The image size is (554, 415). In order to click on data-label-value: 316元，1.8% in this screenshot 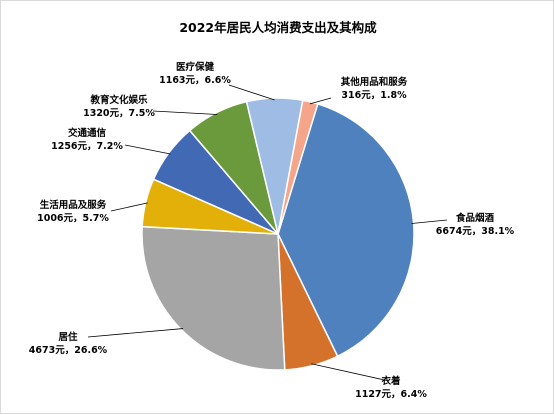, I will do `click(374, 95)`.